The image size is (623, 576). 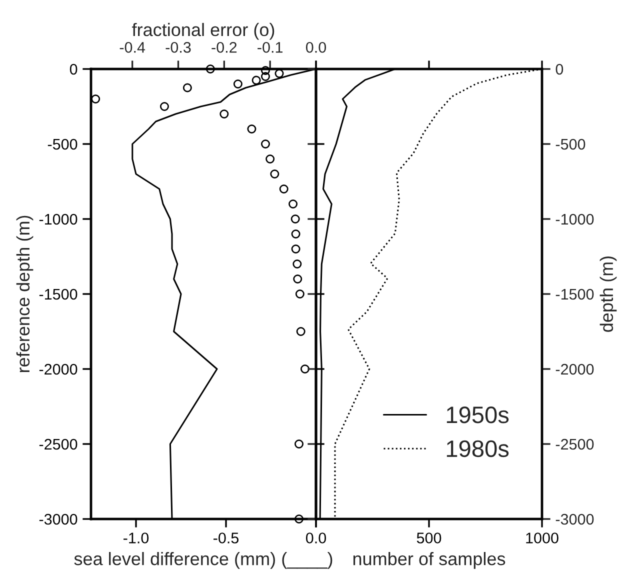 What do you see at coordinates (429, 560) in the screenshot?
I see `x-axis-title: number of samples` at bounding box center [429, 560].